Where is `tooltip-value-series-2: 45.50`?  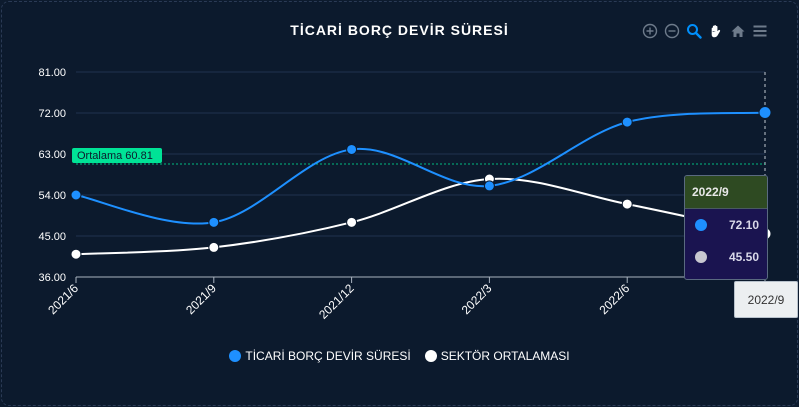 tooltip-value-series-2: 45.50 is located at coordinates (743, 257).